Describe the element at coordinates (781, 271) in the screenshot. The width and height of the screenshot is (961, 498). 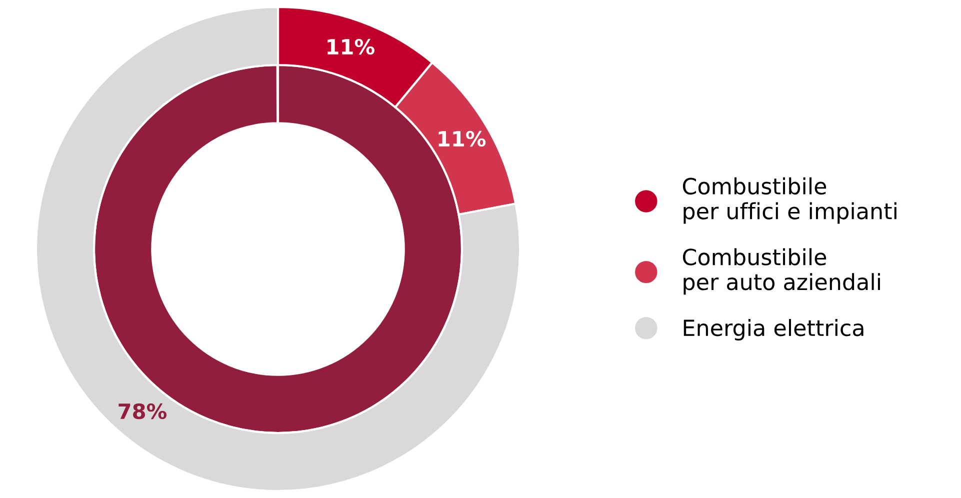
I see `legend-label: Combustibile per auto aziendali` at that location.